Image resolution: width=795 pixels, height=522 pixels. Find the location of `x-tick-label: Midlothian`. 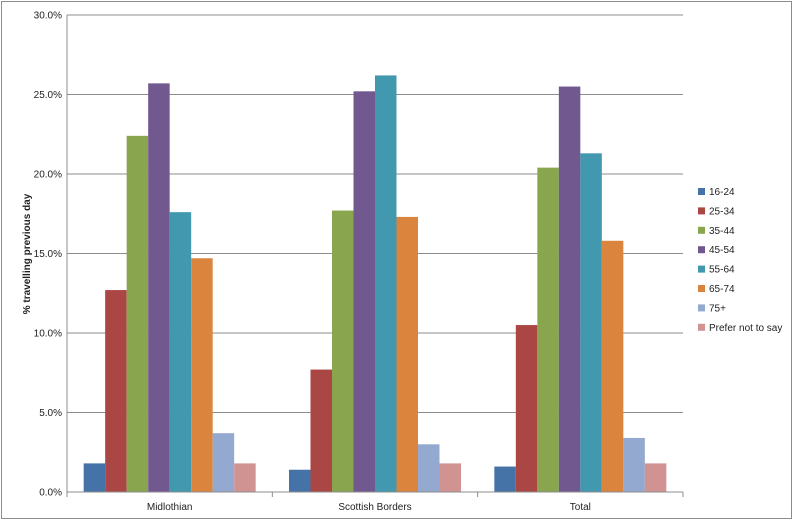

x-tick-label: Midlothian is located at coordinates (170, 507).